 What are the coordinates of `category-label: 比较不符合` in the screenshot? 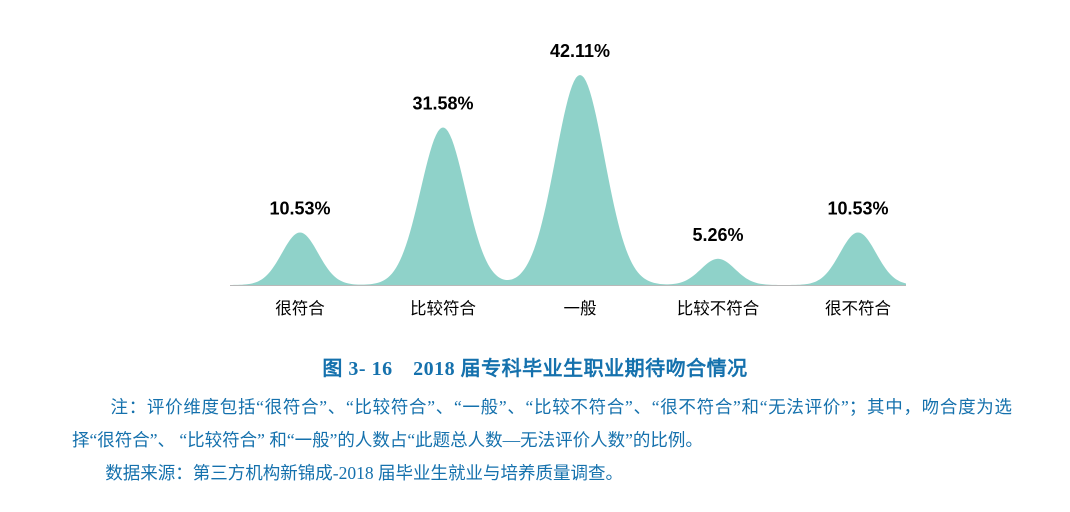 It's located at (718, 308).